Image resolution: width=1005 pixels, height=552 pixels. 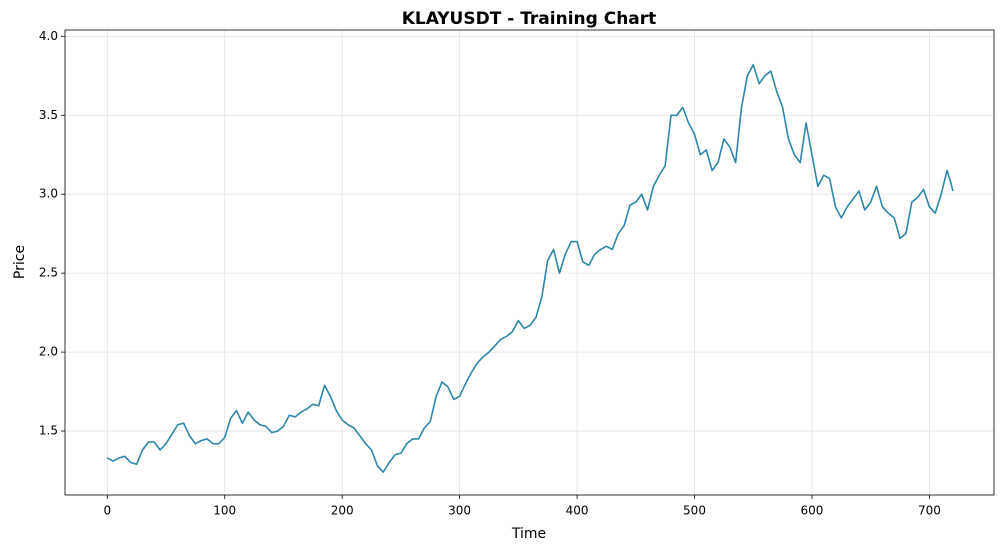 What do you see at coordinates (107, 511) in the screenshot?
I see `x-tick-label: 0` at bounding box center [107, 511].